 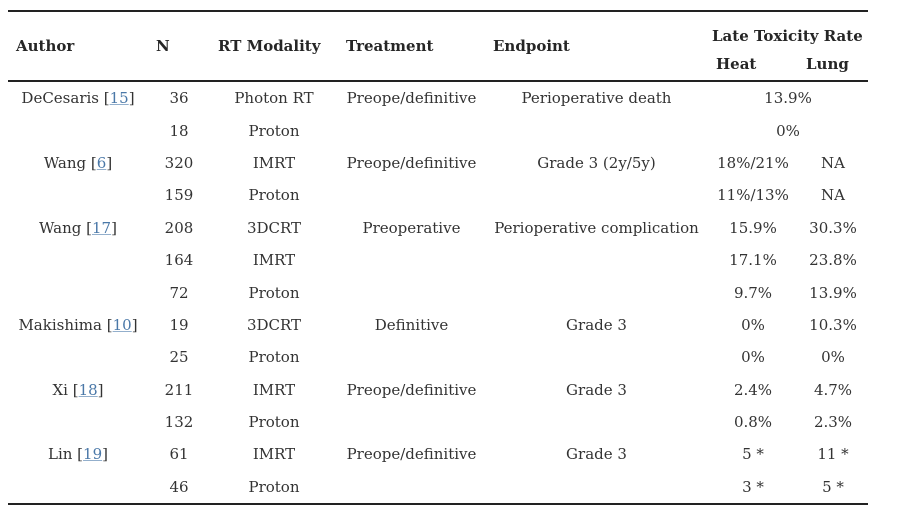 What do you see at coordinates (753, 292) in the screenshot?
I see `heat-rate-cell: 9.7%` at bounding box center [753, 292].